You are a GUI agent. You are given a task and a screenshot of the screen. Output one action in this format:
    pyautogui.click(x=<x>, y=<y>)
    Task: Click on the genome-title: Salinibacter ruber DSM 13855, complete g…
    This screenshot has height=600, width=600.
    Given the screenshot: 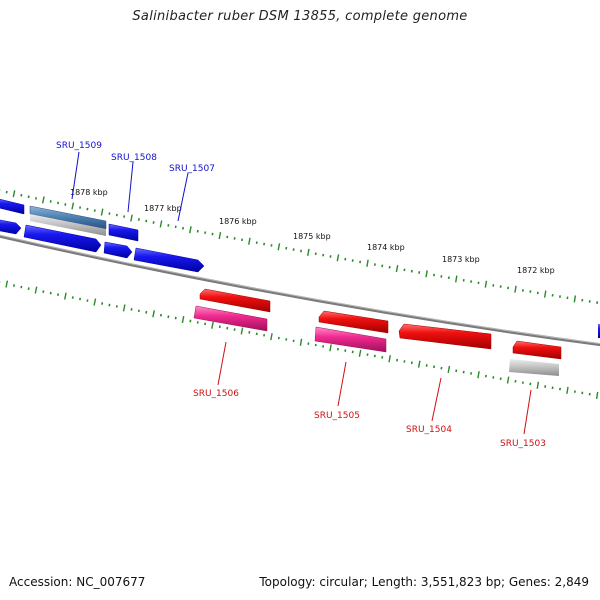 What is the action you would take?
    pyautogui.click(x=300, y=16)
    